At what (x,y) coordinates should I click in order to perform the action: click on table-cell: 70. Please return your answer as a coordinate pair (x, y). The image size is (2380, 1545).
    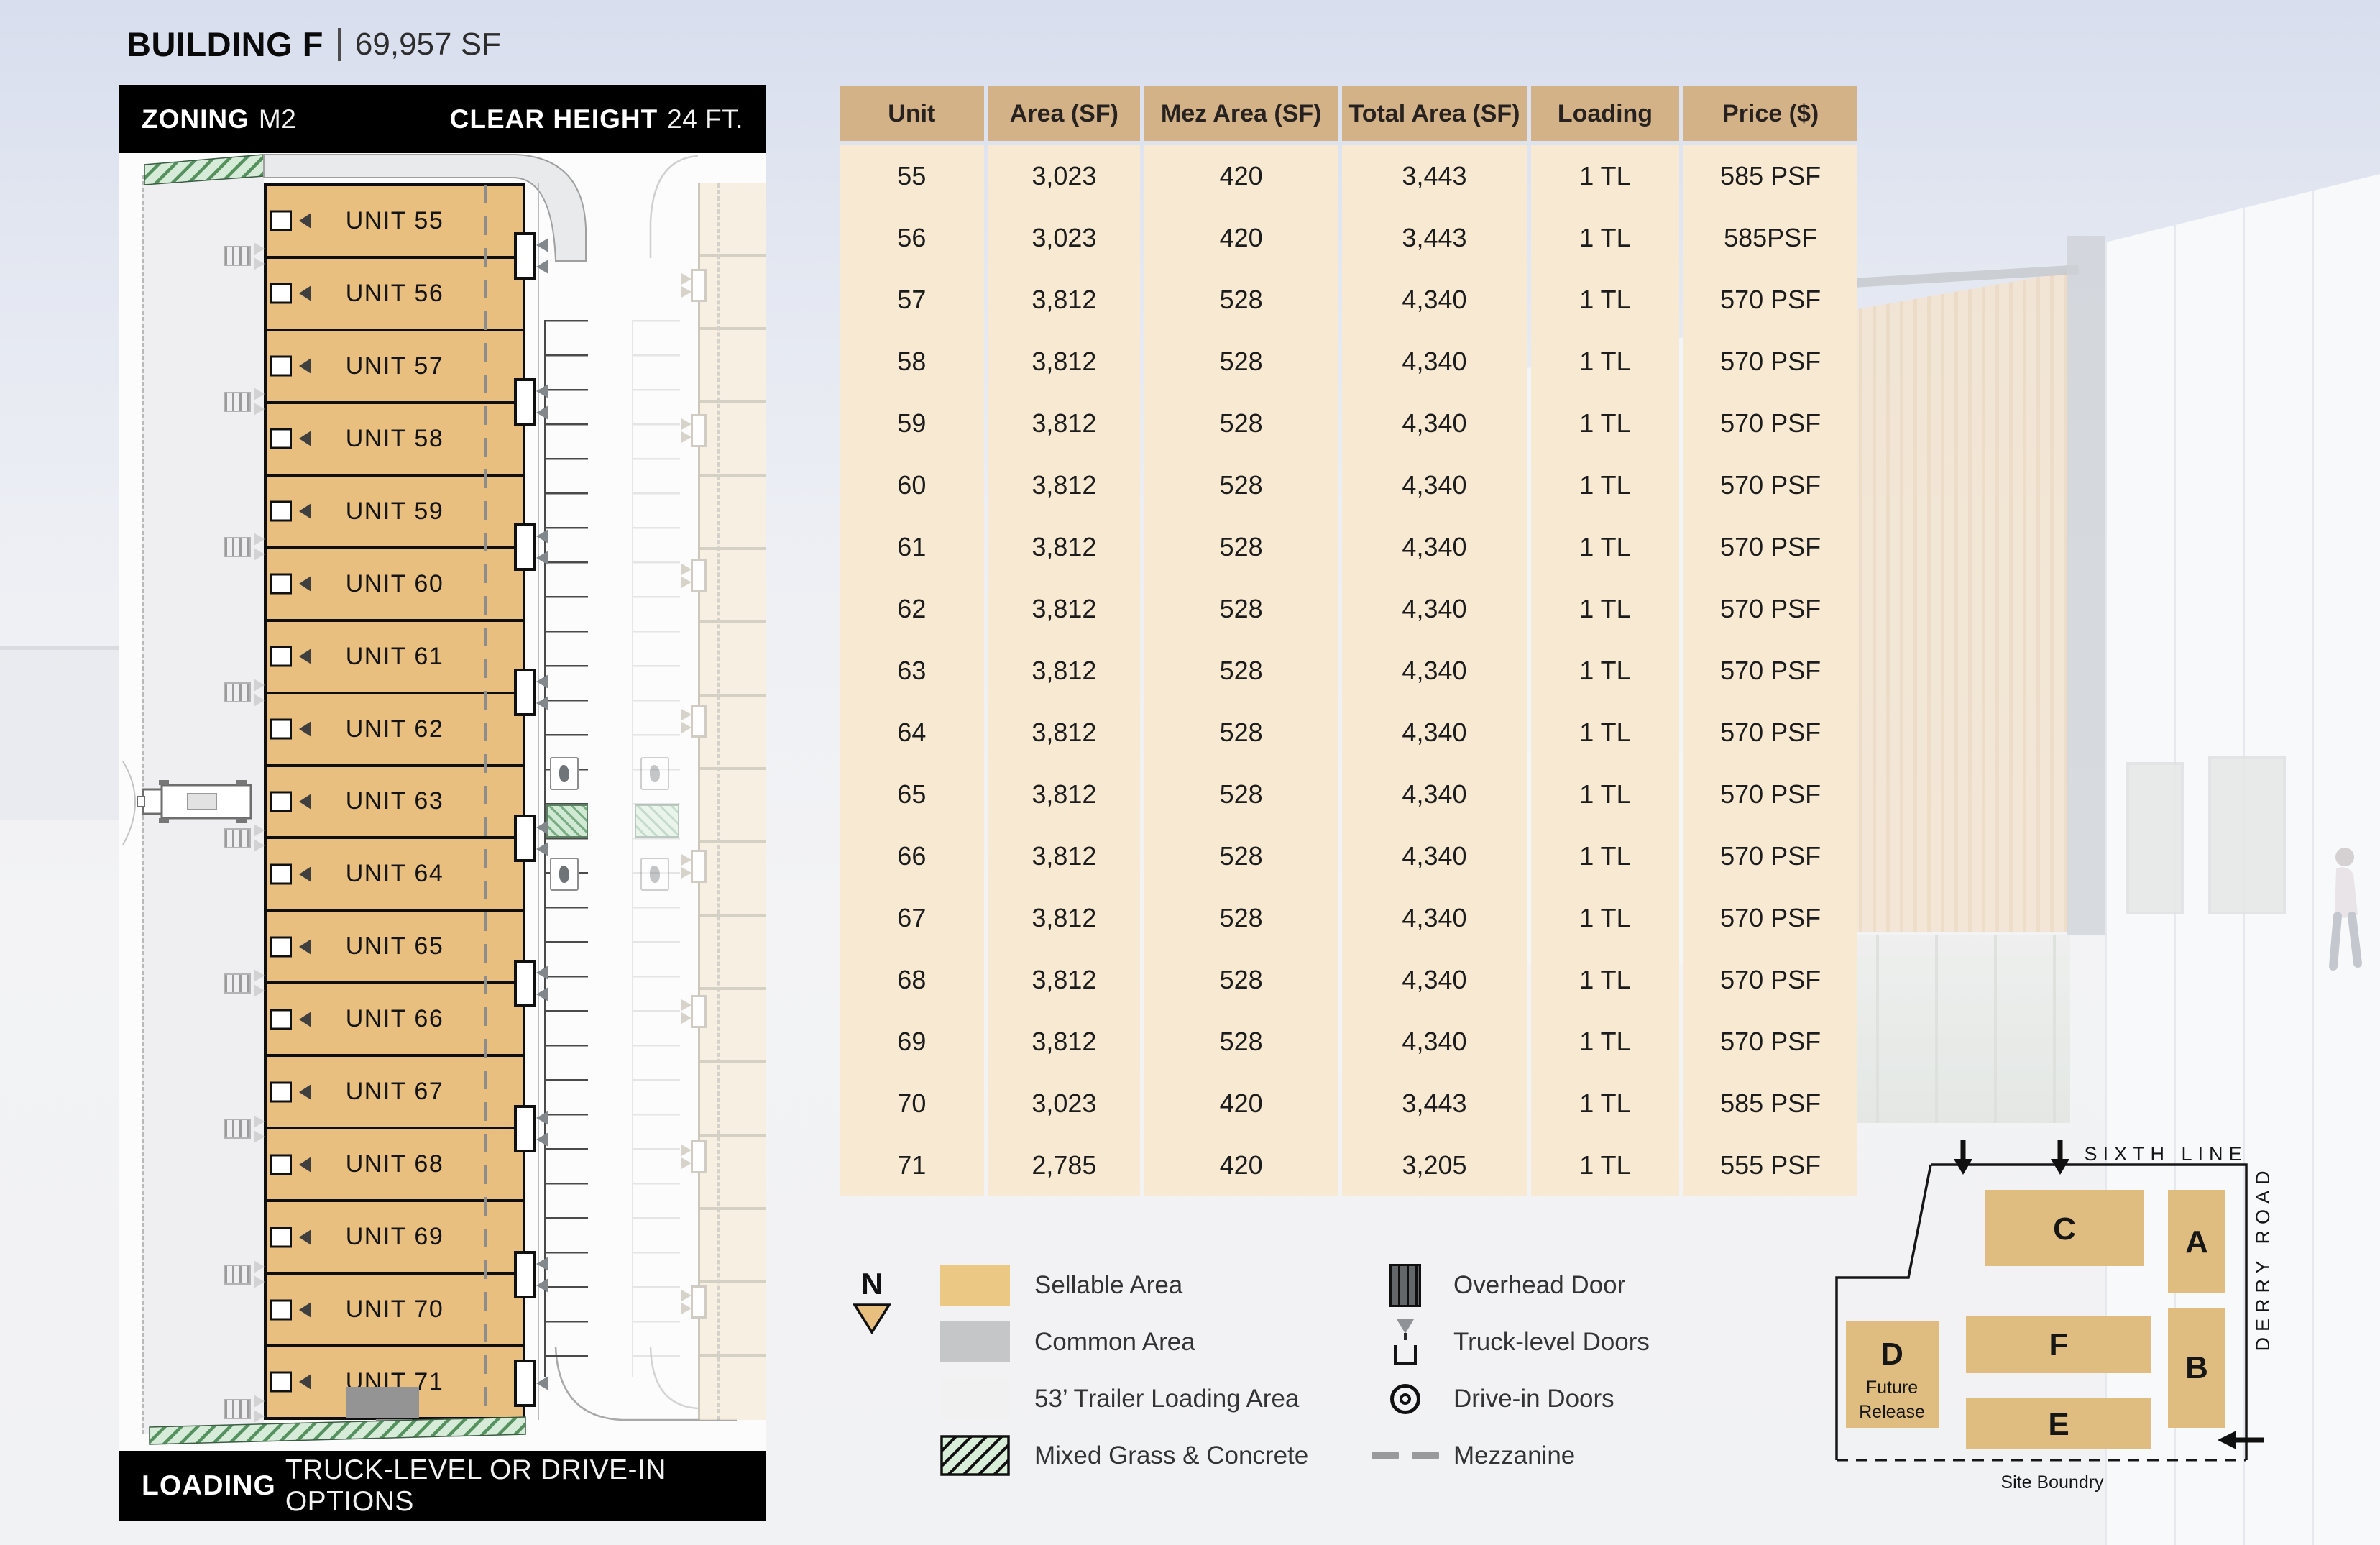
    Looking at the image, I should click on (912, 1103).